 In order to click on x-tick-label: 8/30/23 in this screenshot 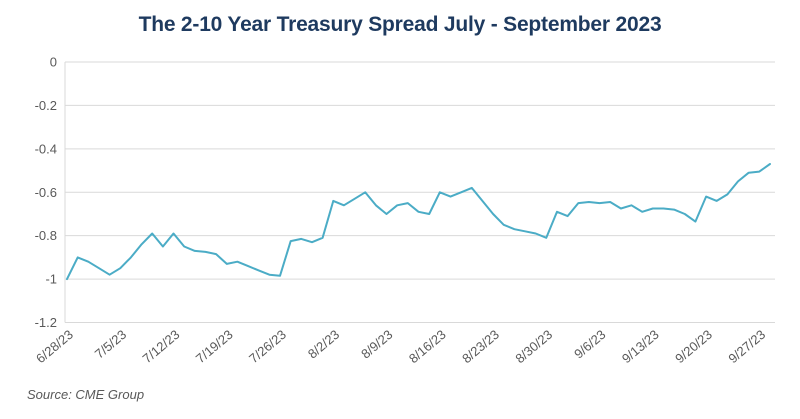, I will do `click(533, 346)`.